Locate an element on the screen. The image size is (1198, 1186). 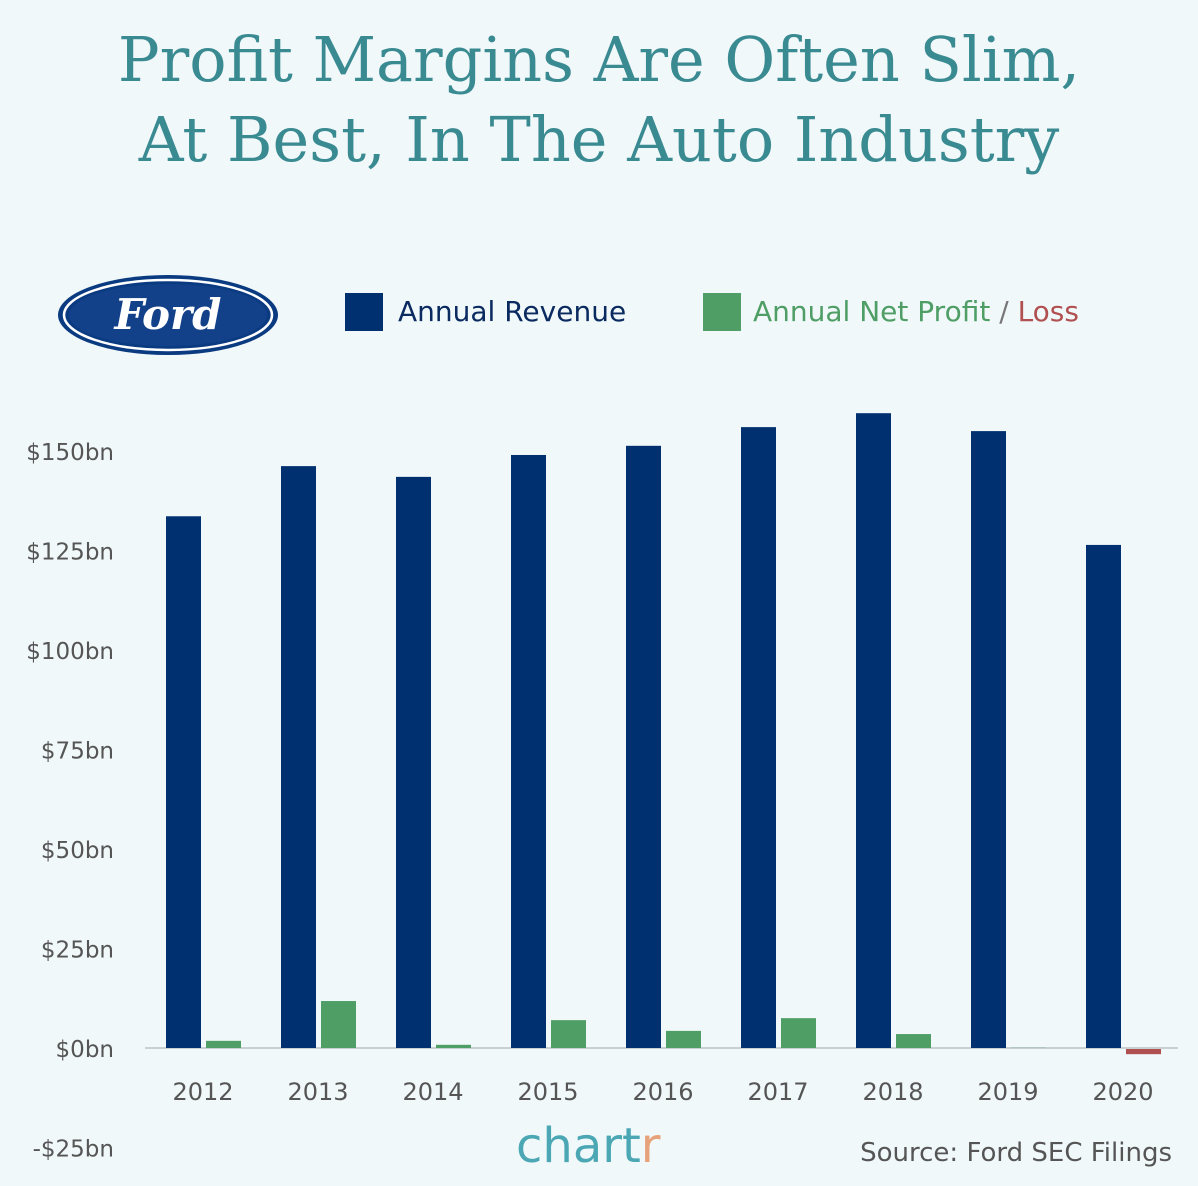
svg-text: Ford is located at coordinates (167, 314).